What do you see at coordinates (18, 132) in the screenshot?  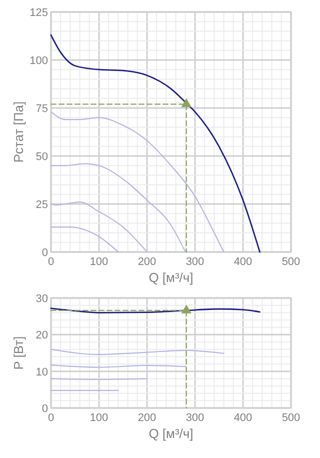 I see `y-axis-title: Рстат [Па]` at bounding box center [18, 132].